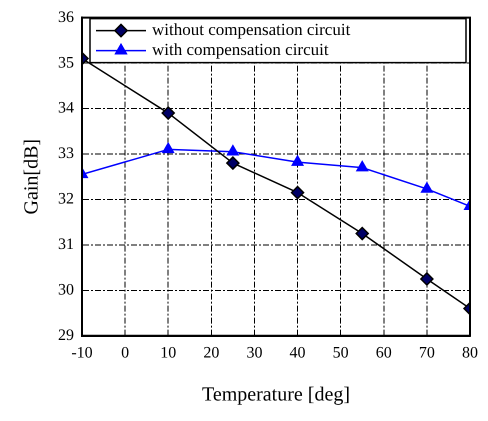 Image resolution: width=488 pixels, height=421 pixels. I want to click on x-tick-label: 50, so click(340, 353).